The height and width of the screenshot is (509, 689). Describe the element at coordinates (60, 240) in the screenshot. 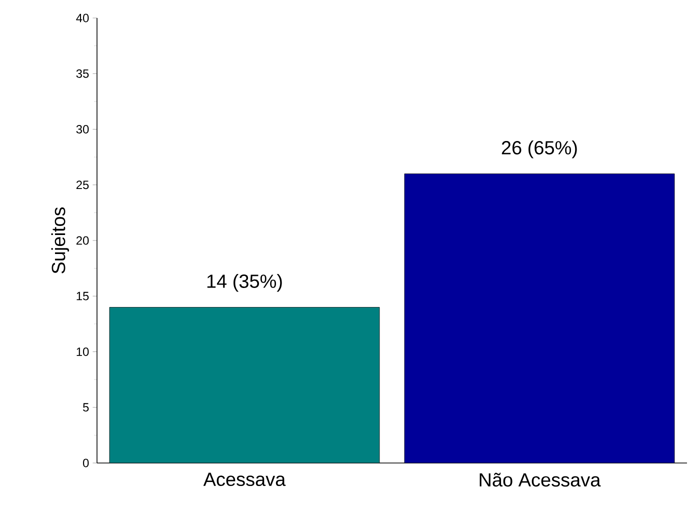

I see `y-axis-title: Sujeitos` at that location.